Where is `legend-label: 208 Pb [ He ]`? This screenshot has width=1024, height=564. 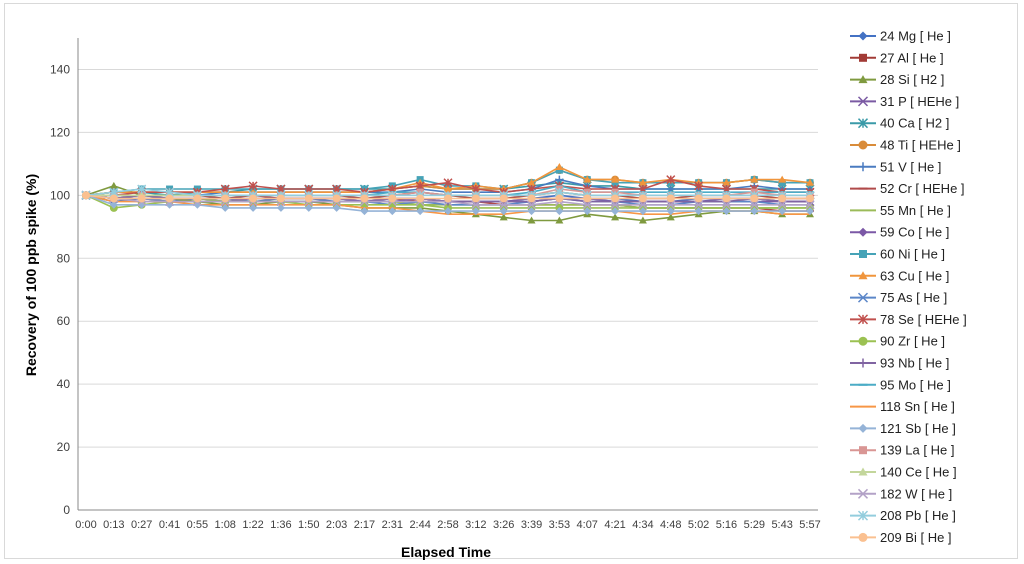
legend-label: 208 Pb [ He ] is located at coordinates (918, 515).